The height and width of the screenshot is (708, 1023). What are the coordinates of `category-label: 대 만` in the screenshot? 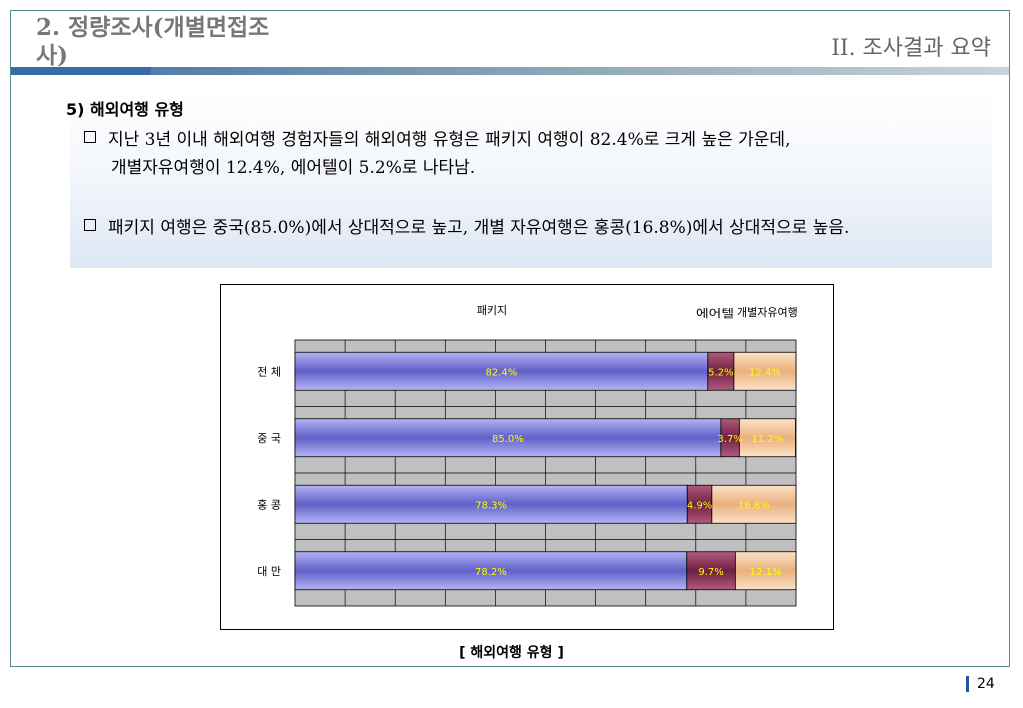 It's located at (269, 571).